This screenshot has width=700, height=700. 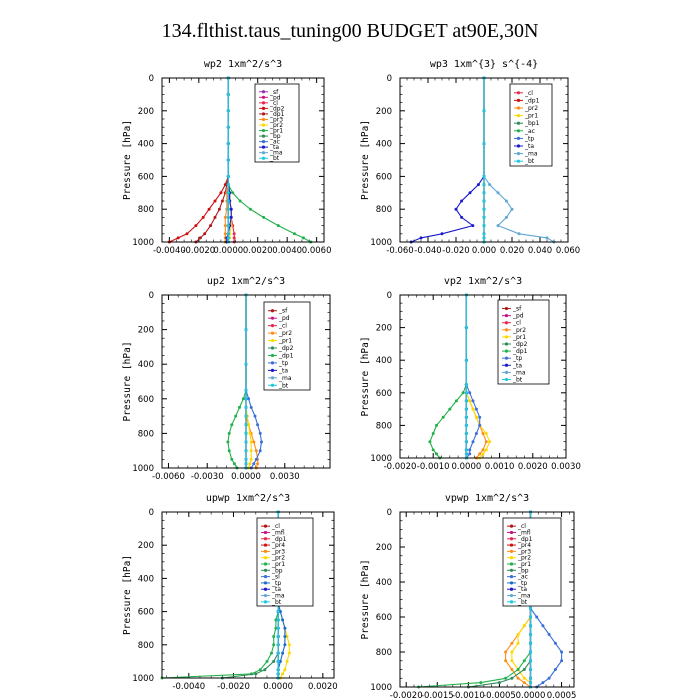 What do you see at coordinates (524, 532) in the screenshot?
I see `legend-label: _mfl` at bounding box center [524, 532].